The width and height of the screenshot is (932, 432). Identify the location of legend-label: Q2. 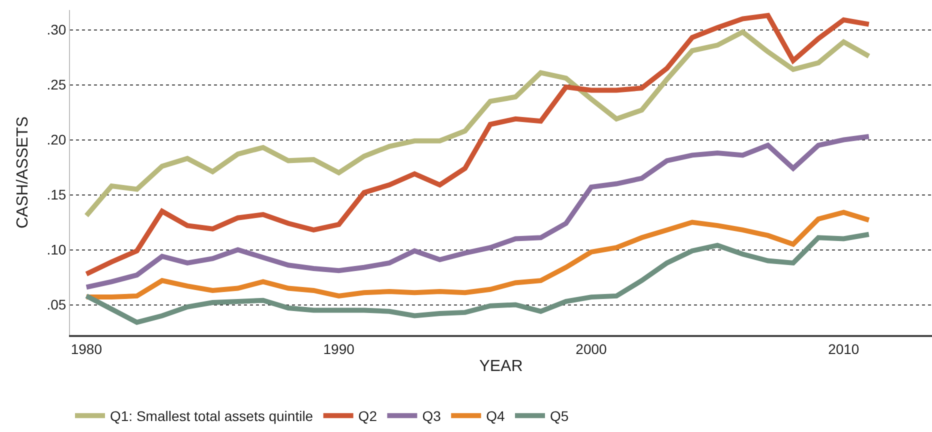
(368, 416).